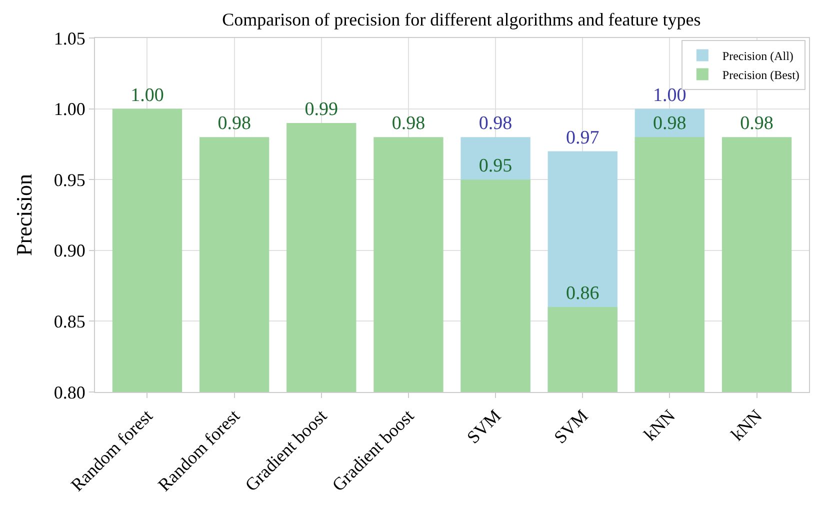 The width and height of the screenshot is (839, 512). What do you see at coordinates (321, 109) in the screenshot?
I see `data-label: 0.99` at bounding box center [321, 109].